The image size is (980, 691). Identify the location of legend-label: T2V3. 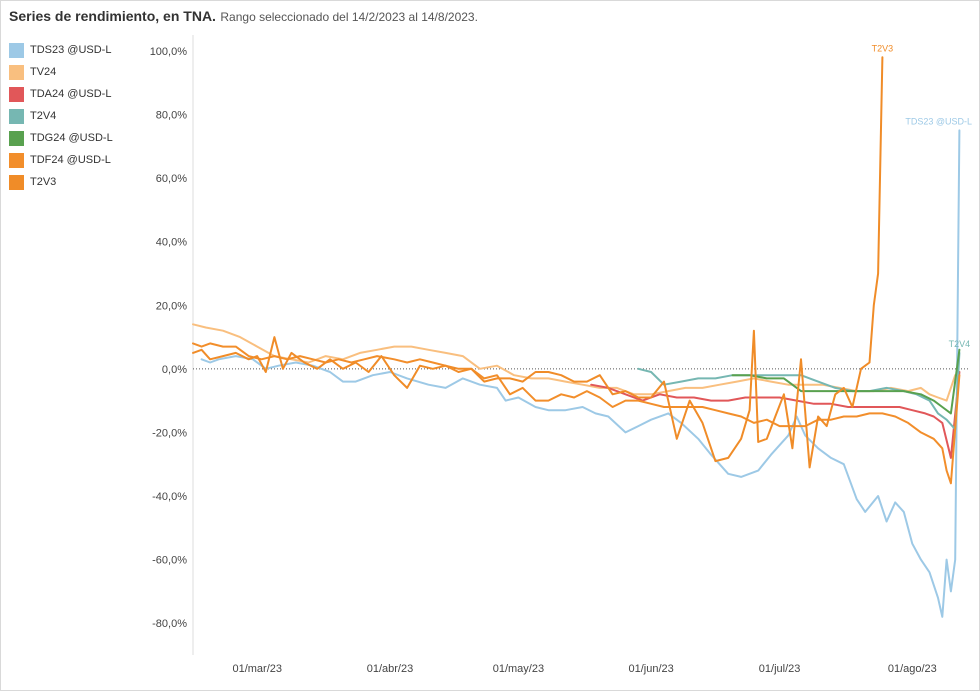
(43, 182).